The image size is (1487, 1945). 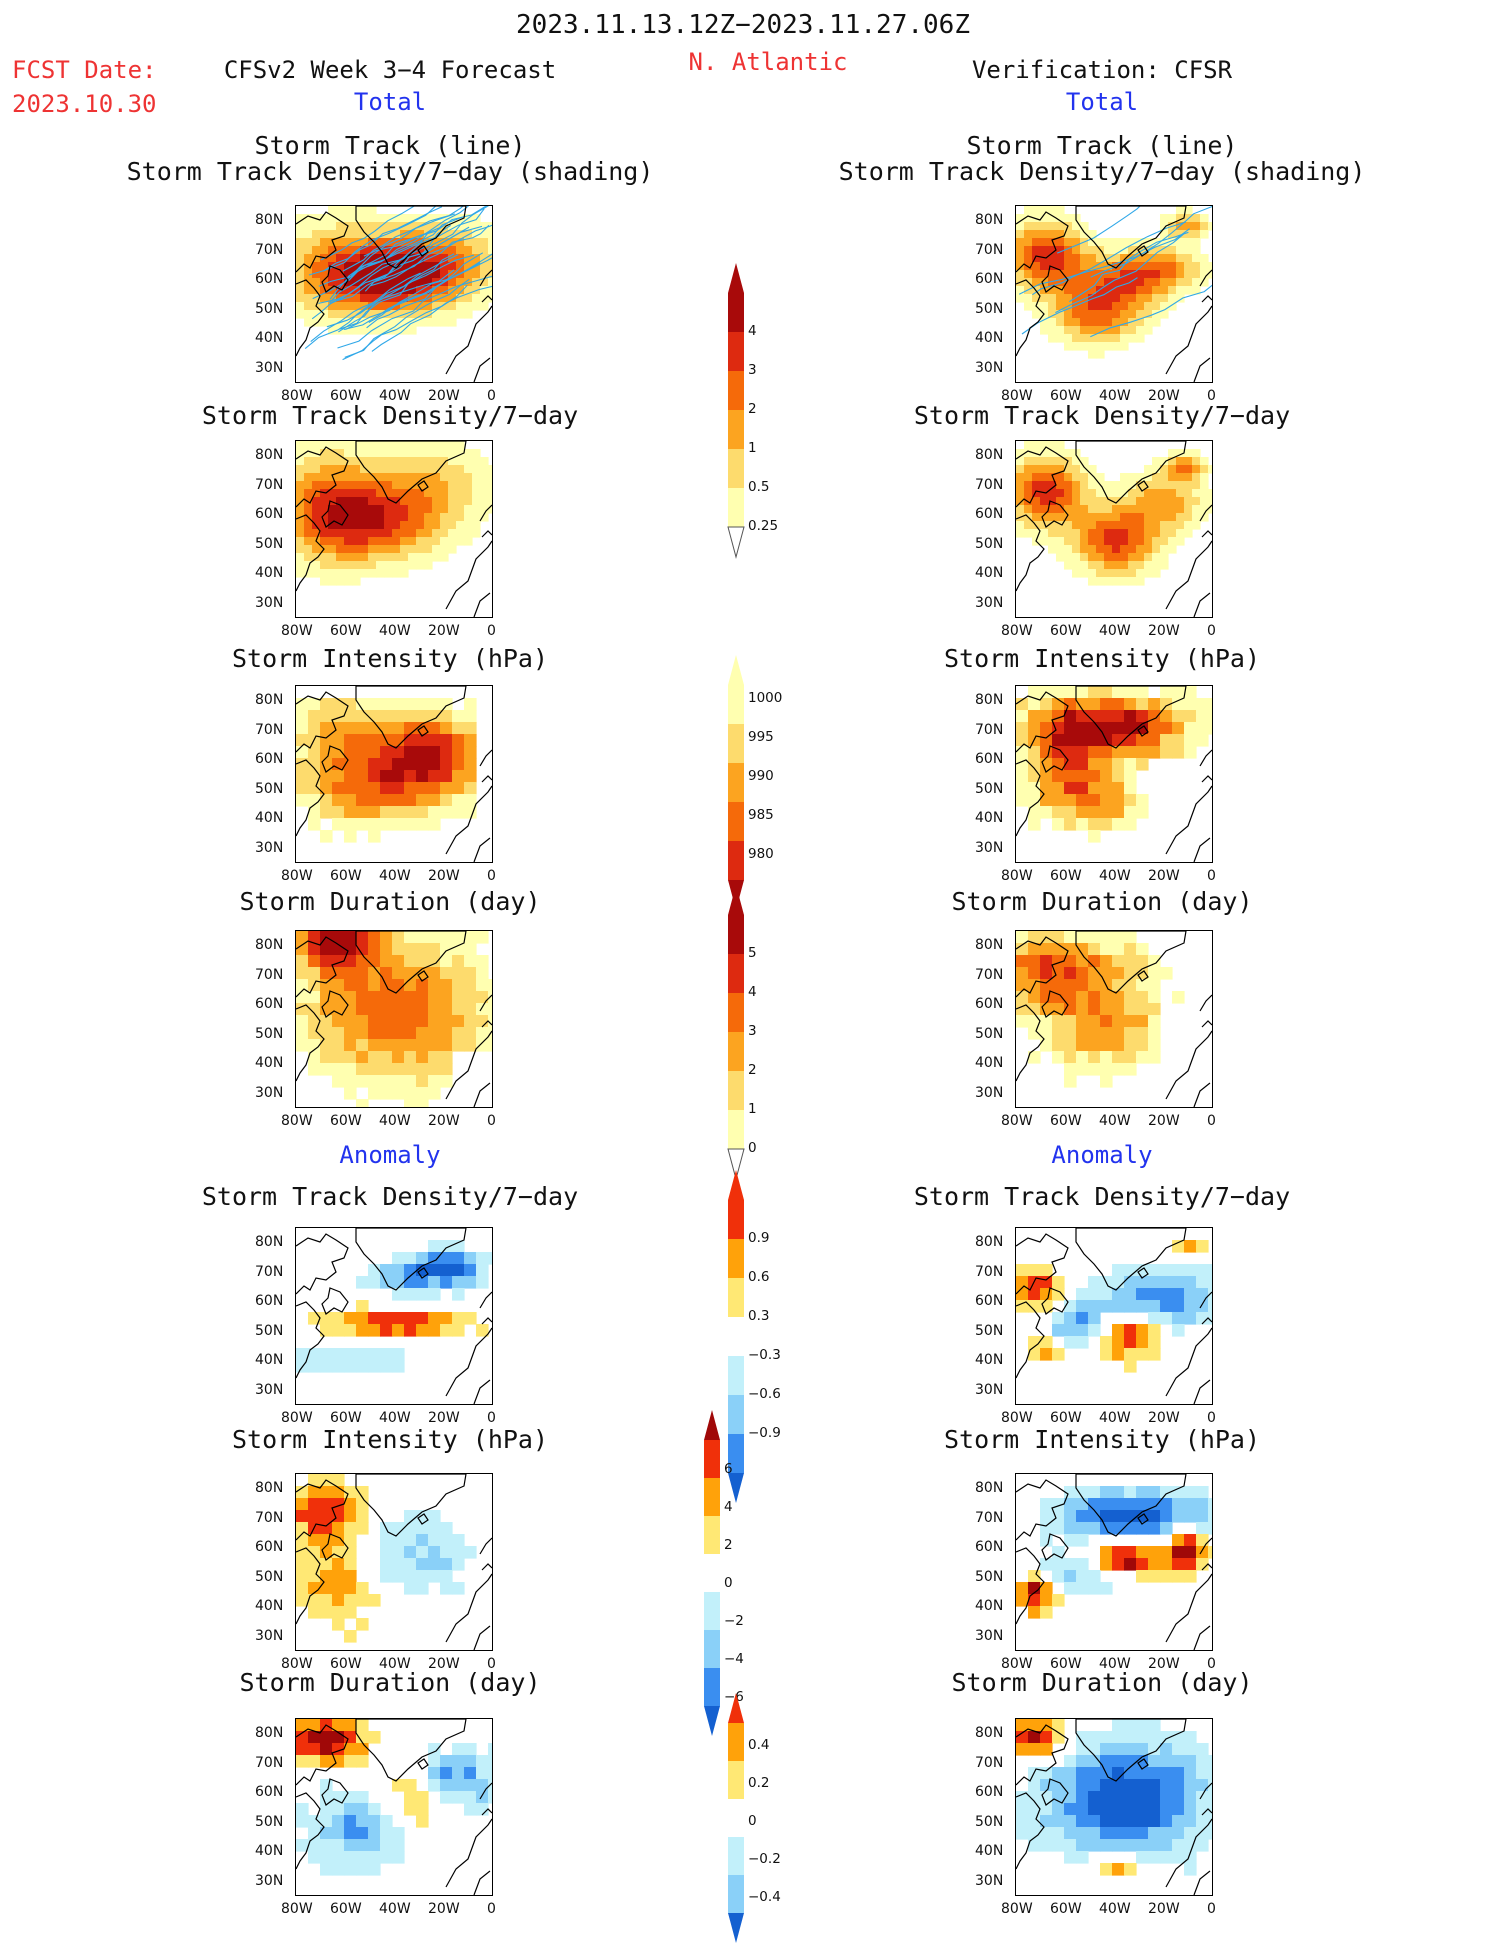 What do you see at coordinates (390, 658) in the screenshot?
I see `left-intensity-title: Storm Intensity (hPa)` at bounding box center [390, 658].